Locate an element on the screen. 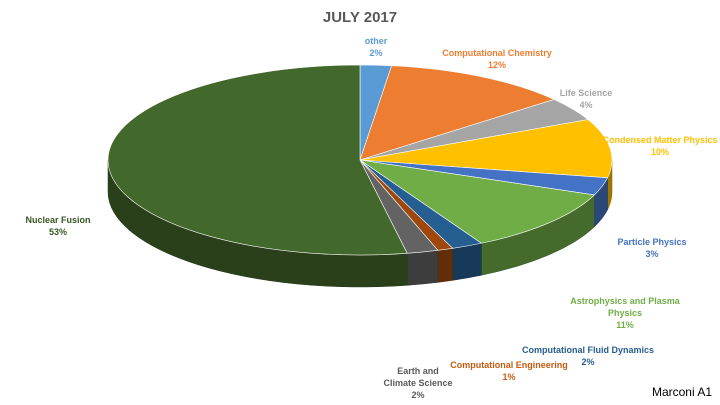  slice-percent-particle-physics: 3% is located at coordinates (651, 254).